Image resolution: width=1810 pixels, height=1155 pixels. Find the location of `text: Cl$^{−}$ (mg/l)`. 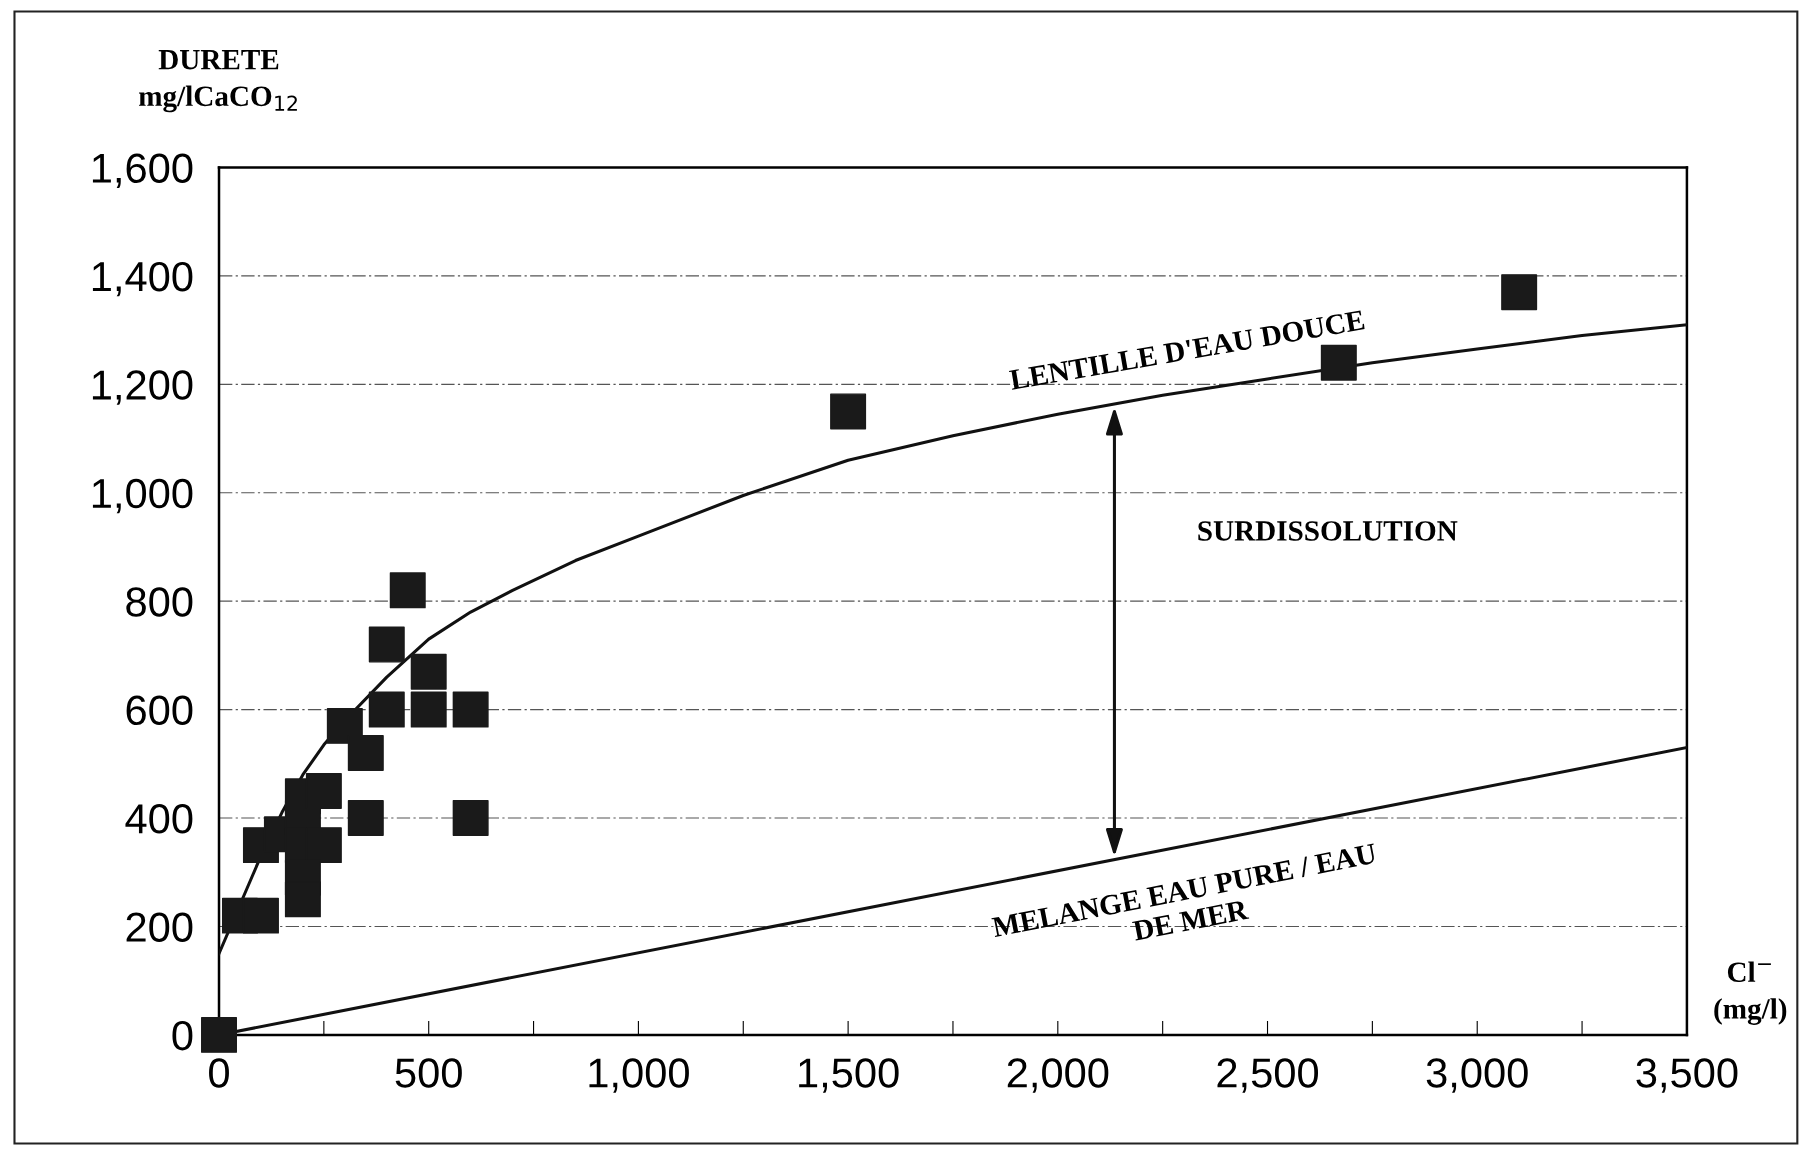

text: Cl$^{−}$ (mg/l) is located at coordinates (1750, 993).